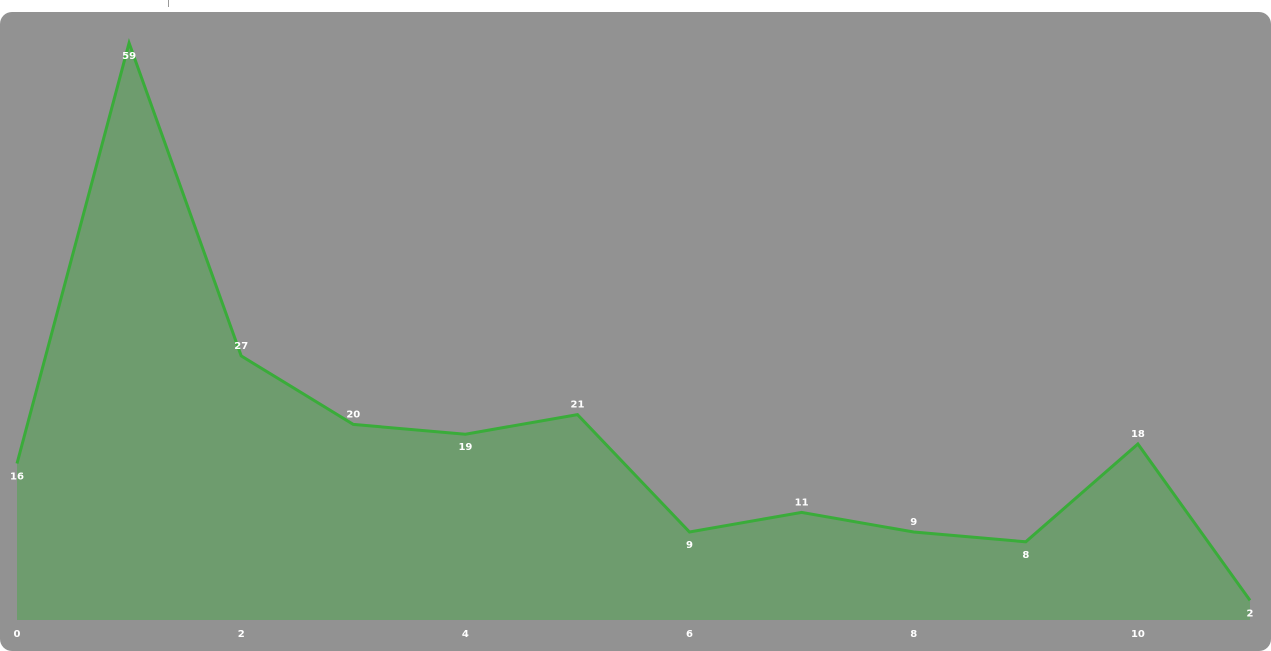 The image size is (1271, 651). What do you see at coordinates (802, 502) in the screenshot?
I see `data-label: 11` at bounding box center [802, 502].